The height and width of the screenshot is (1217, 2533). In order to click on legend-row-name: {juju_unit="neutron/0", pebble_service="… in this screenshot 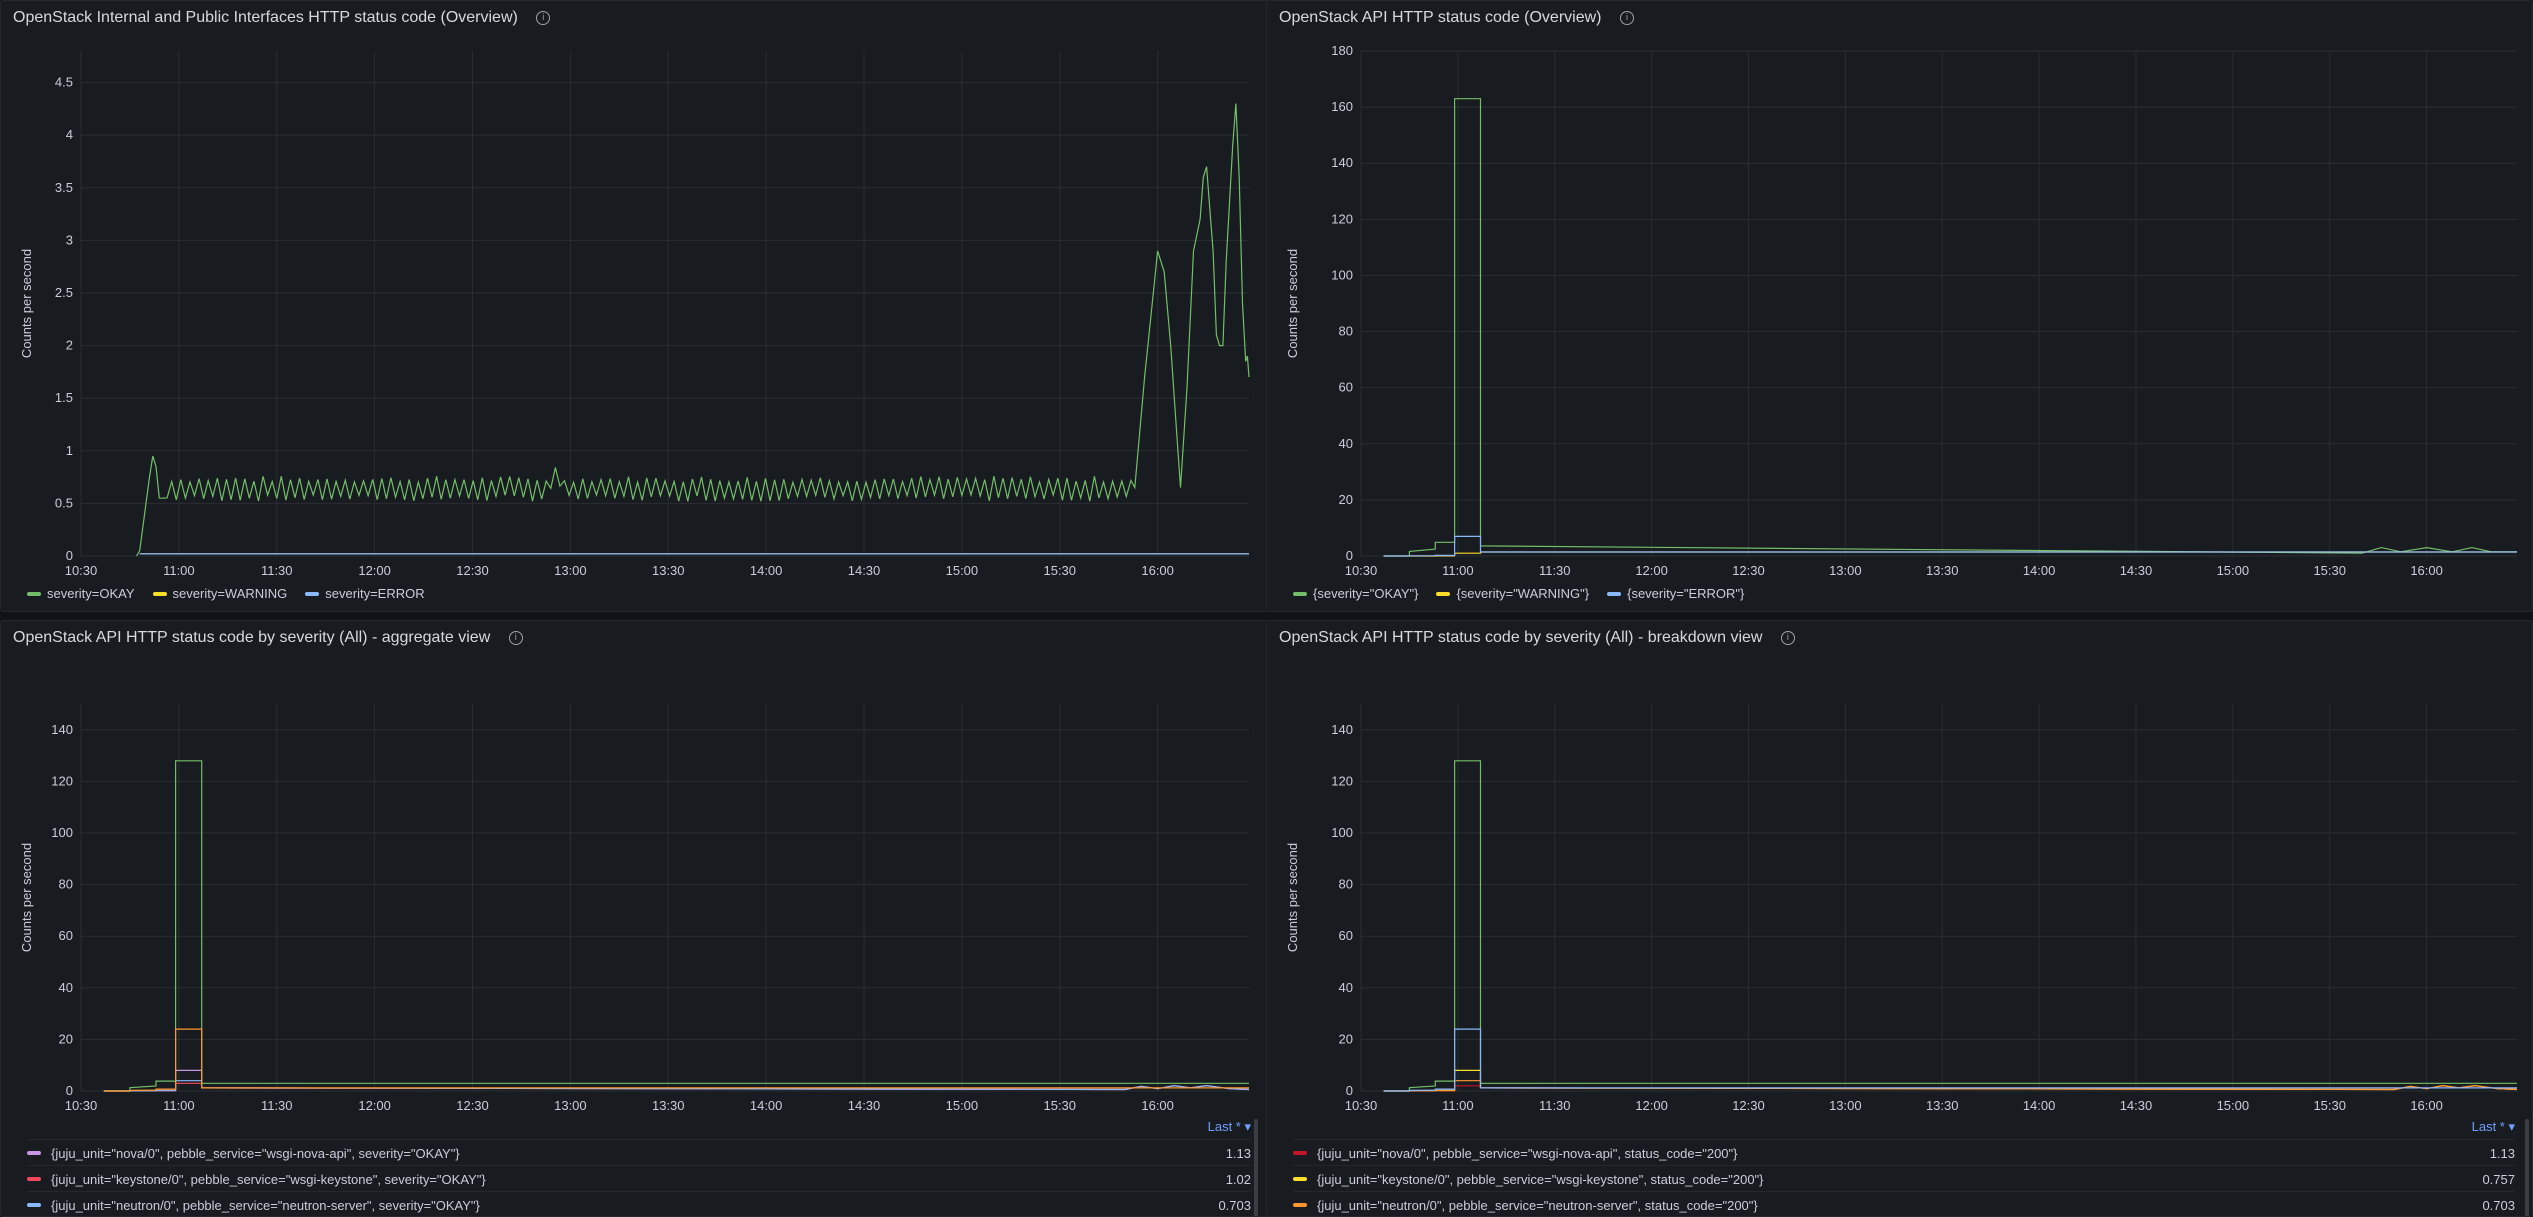, I will do `click(265, 1205)`.